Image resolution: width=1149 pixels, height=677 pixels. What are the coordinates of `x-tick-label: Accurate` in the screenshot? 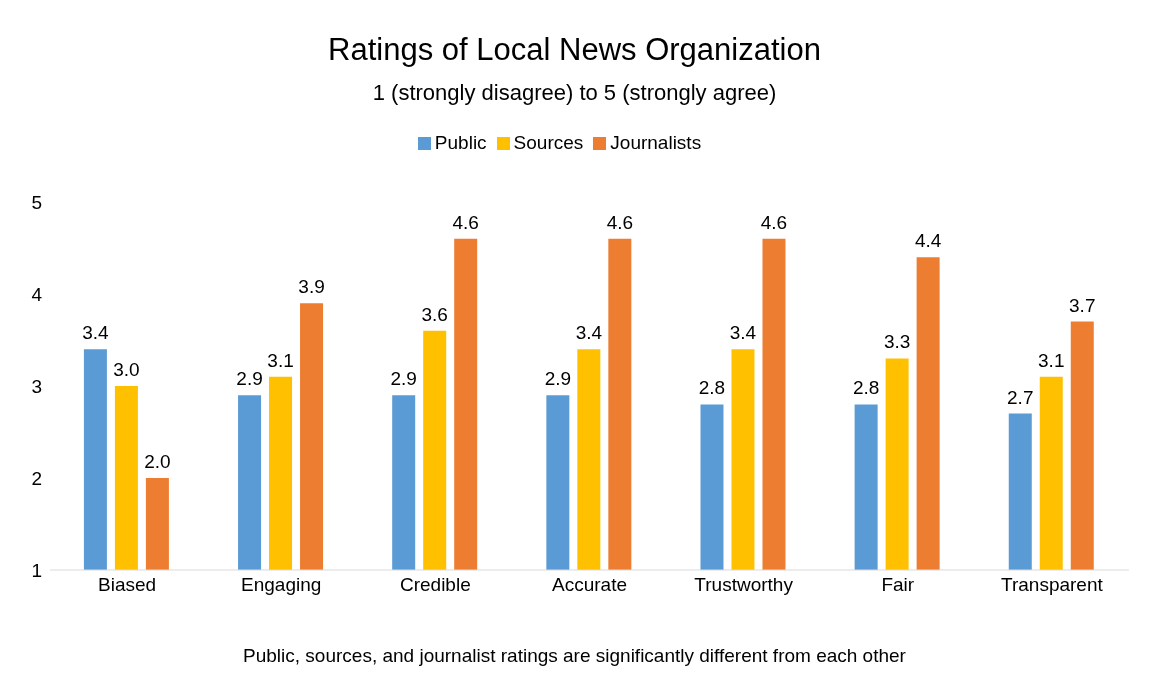 It's located at (589, 585).